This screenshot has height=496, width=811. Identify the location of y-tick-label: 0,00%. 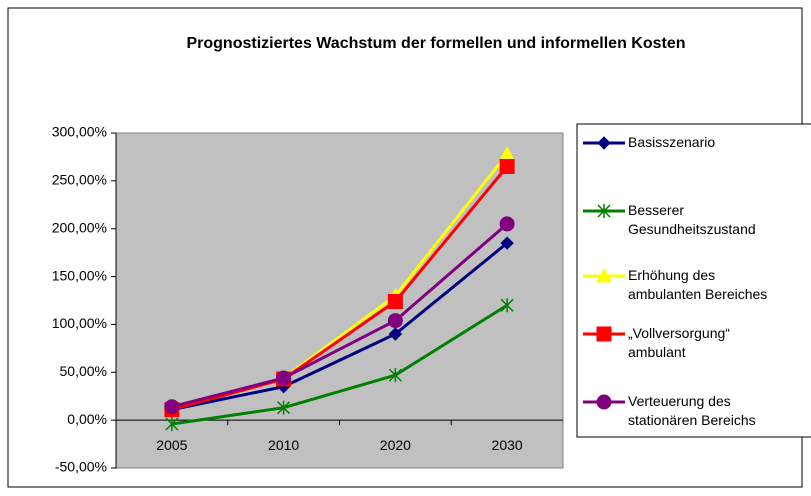
(87, 419).